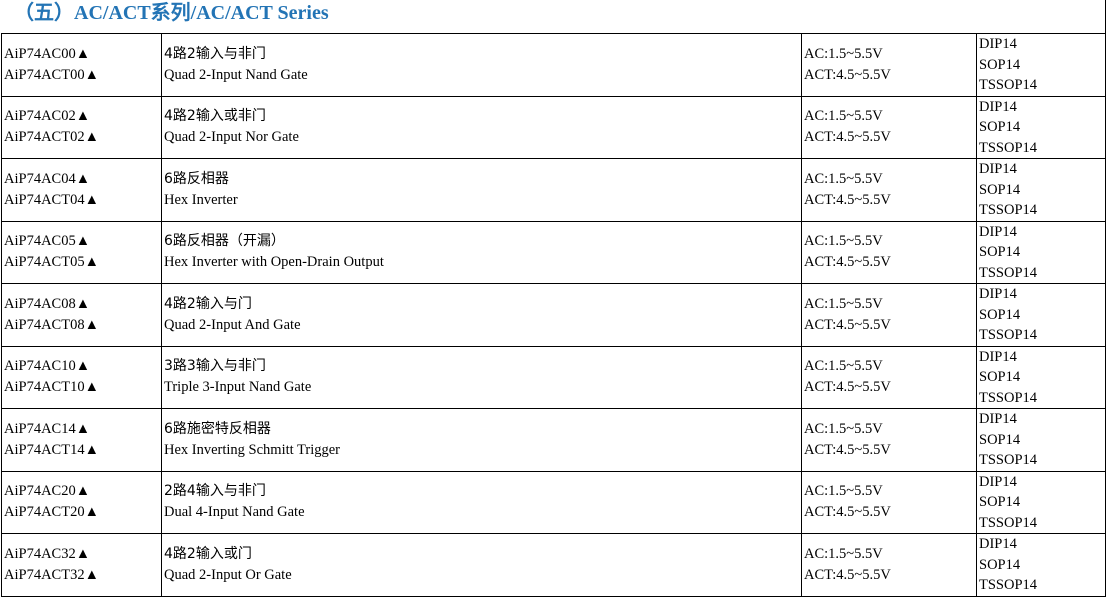 The image size is (1108, 597). I want to click on description-cell: 4路2输入或非门 Quad 2-Input Nor Gate, so click(481, 127).